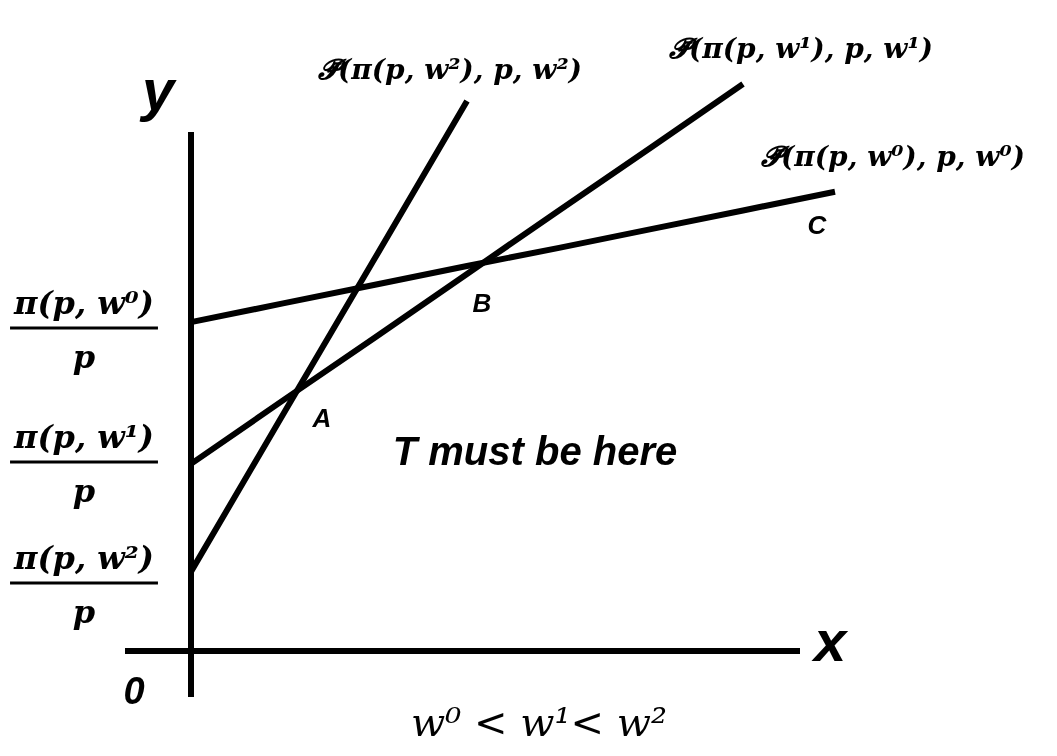 This screenshot has height=756, width=1057. Describe the element at coordinates (83, 330) in the screenshot. I see `annotation: π(p, w⁰) p` at that location.